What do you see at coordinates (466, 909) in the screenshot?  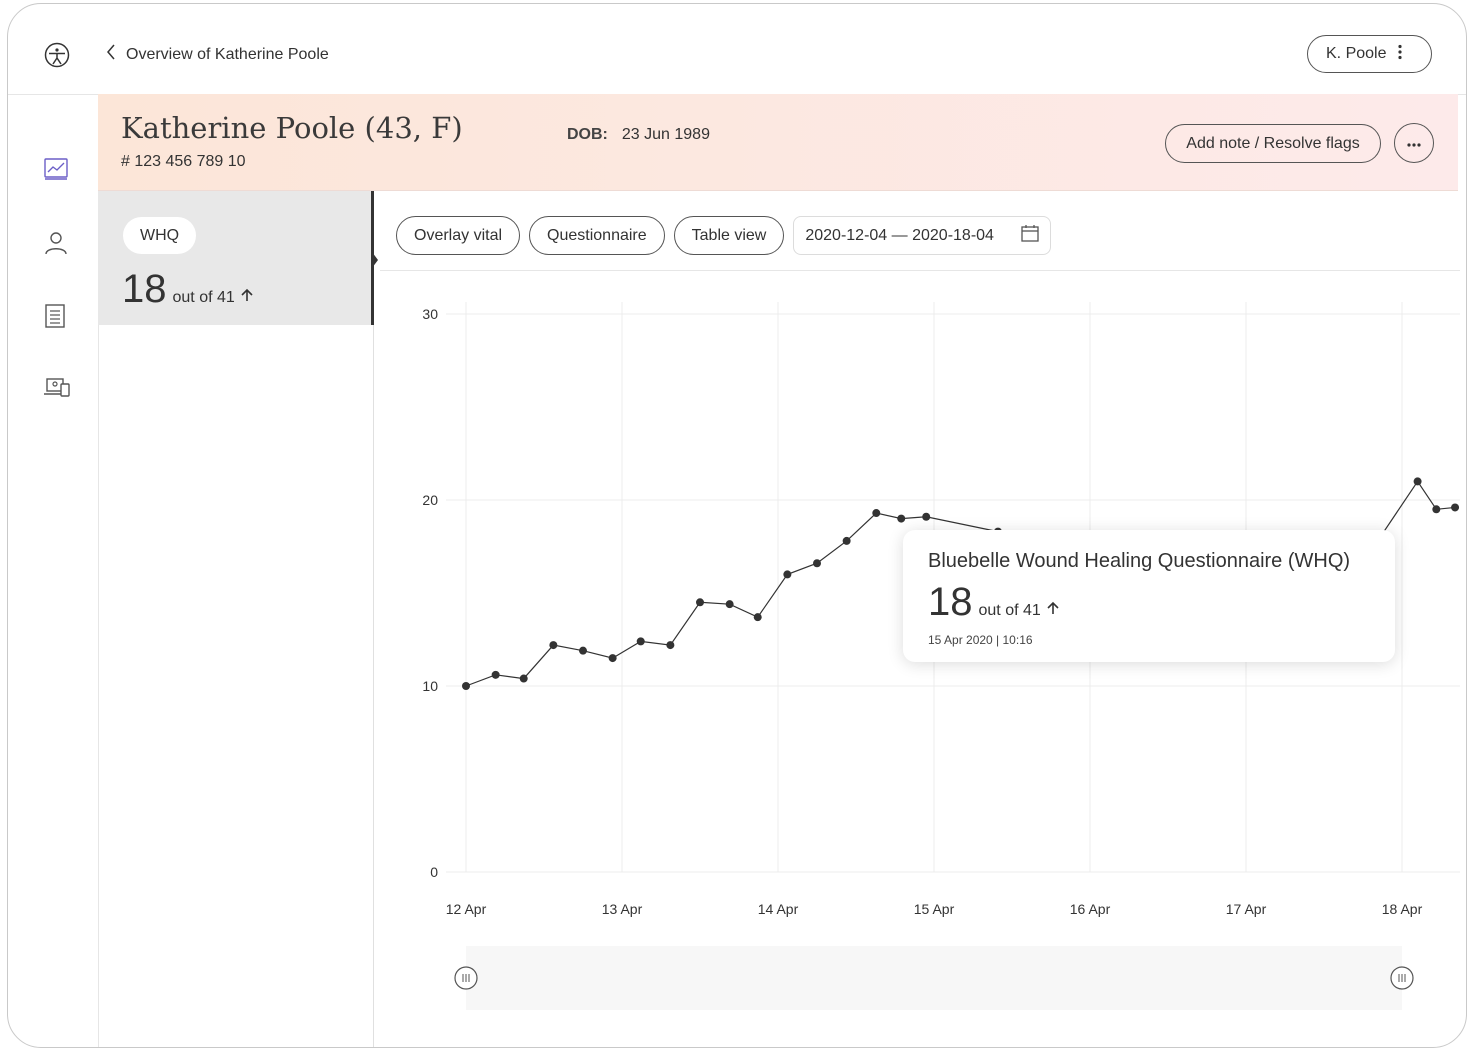 I see `x-tick-label: 12 Apr` at bounding box center [466, 909].